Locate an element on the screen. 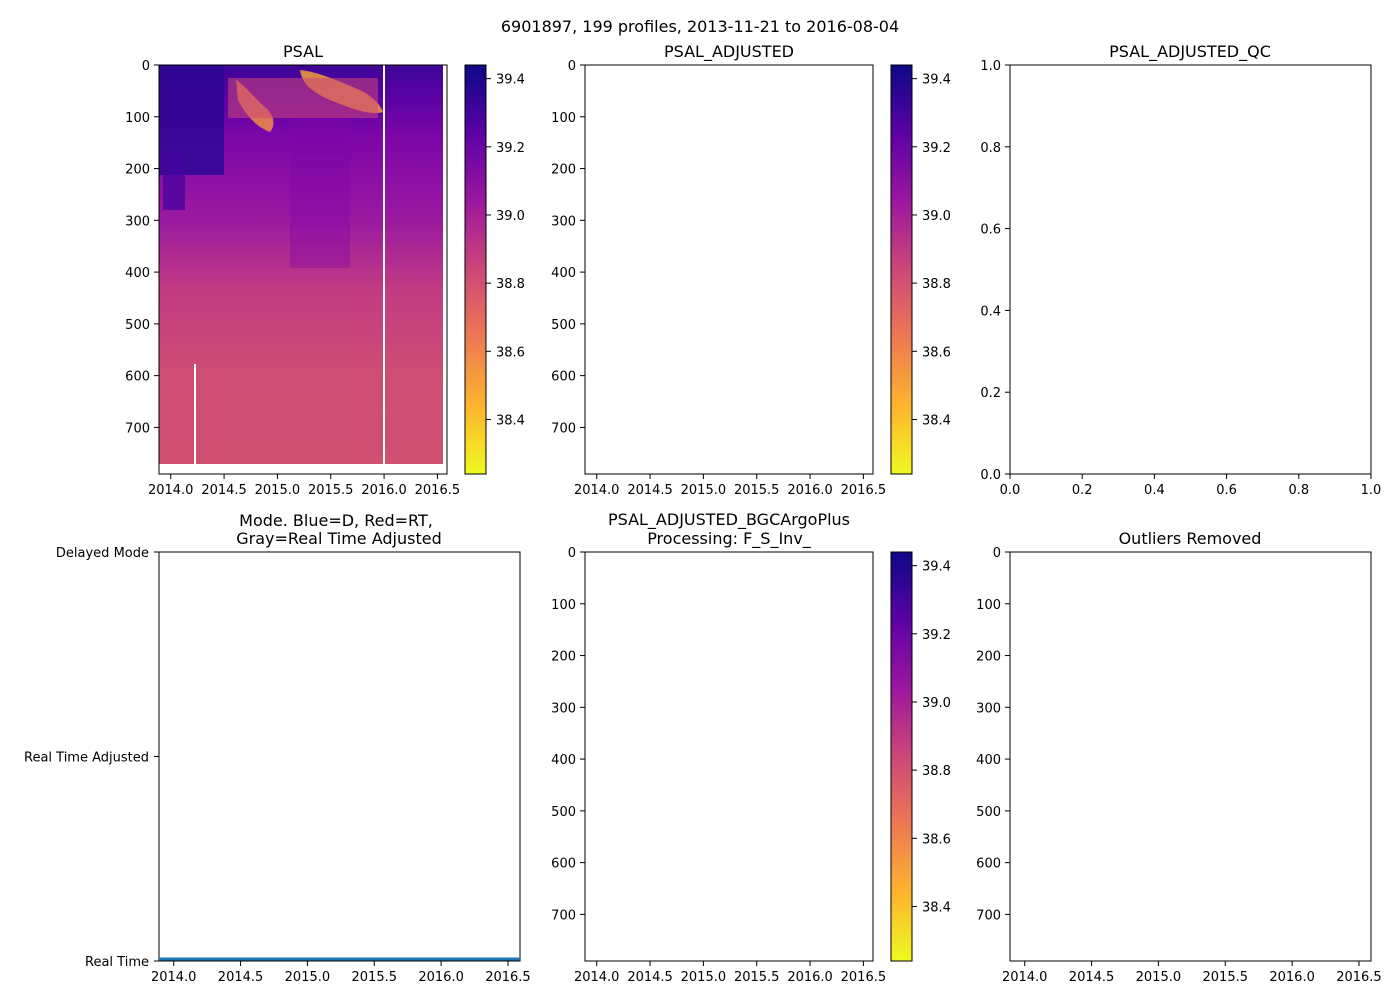 The height and width of the screenshot is (1000, 1400). bgcargoplus-xtick-label: 2014.5 is located at coordinates (650, 977).